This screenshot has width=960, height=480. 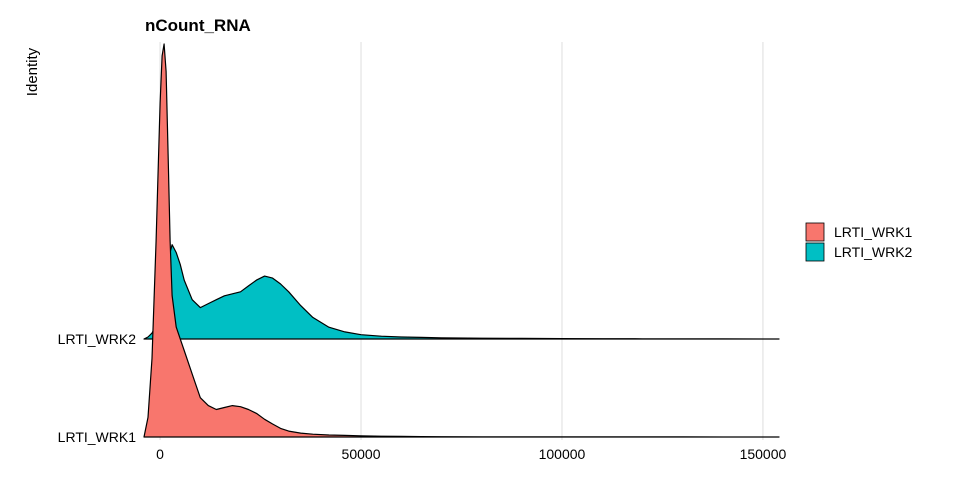 What do you see at coordinates (97, 437) in the screenshot?
I see `y-tick-label: LRTI_WRK1` at bounding box center [97, 437].